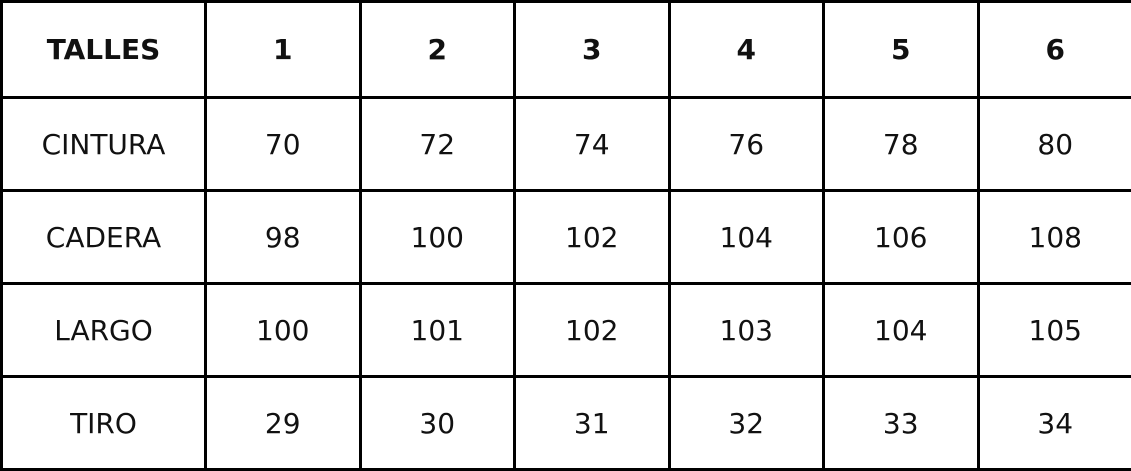 This screenshot has width=1131, height=471. What do you see at coordinates (746, 330) in the screenshot?
I see `table-cell: 103` at bounding box center [746, 330].